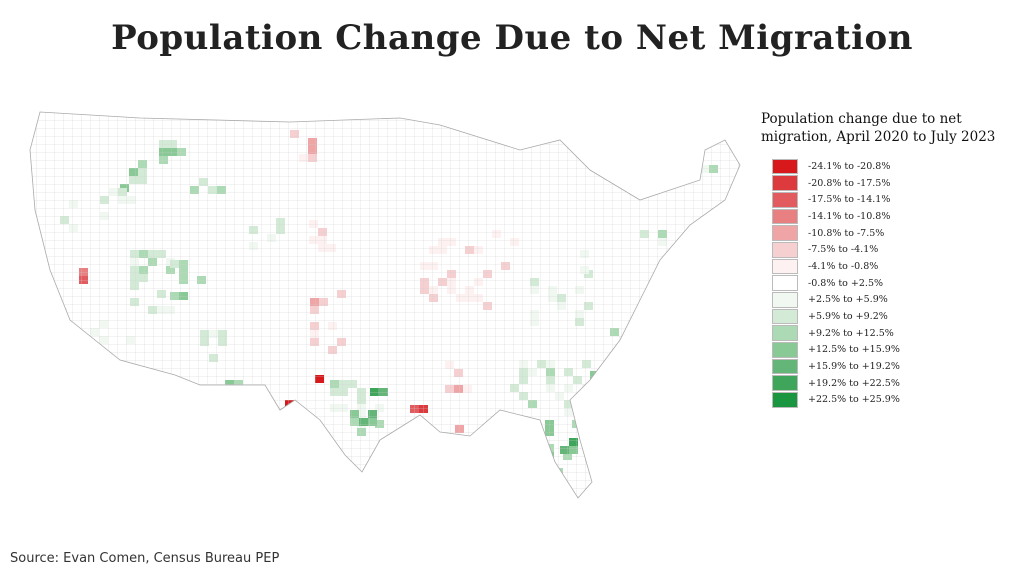 This screenshot has width=1024, height=576. I want to click on legend-label: +5.9% to +9.2%, so click(848, 317).